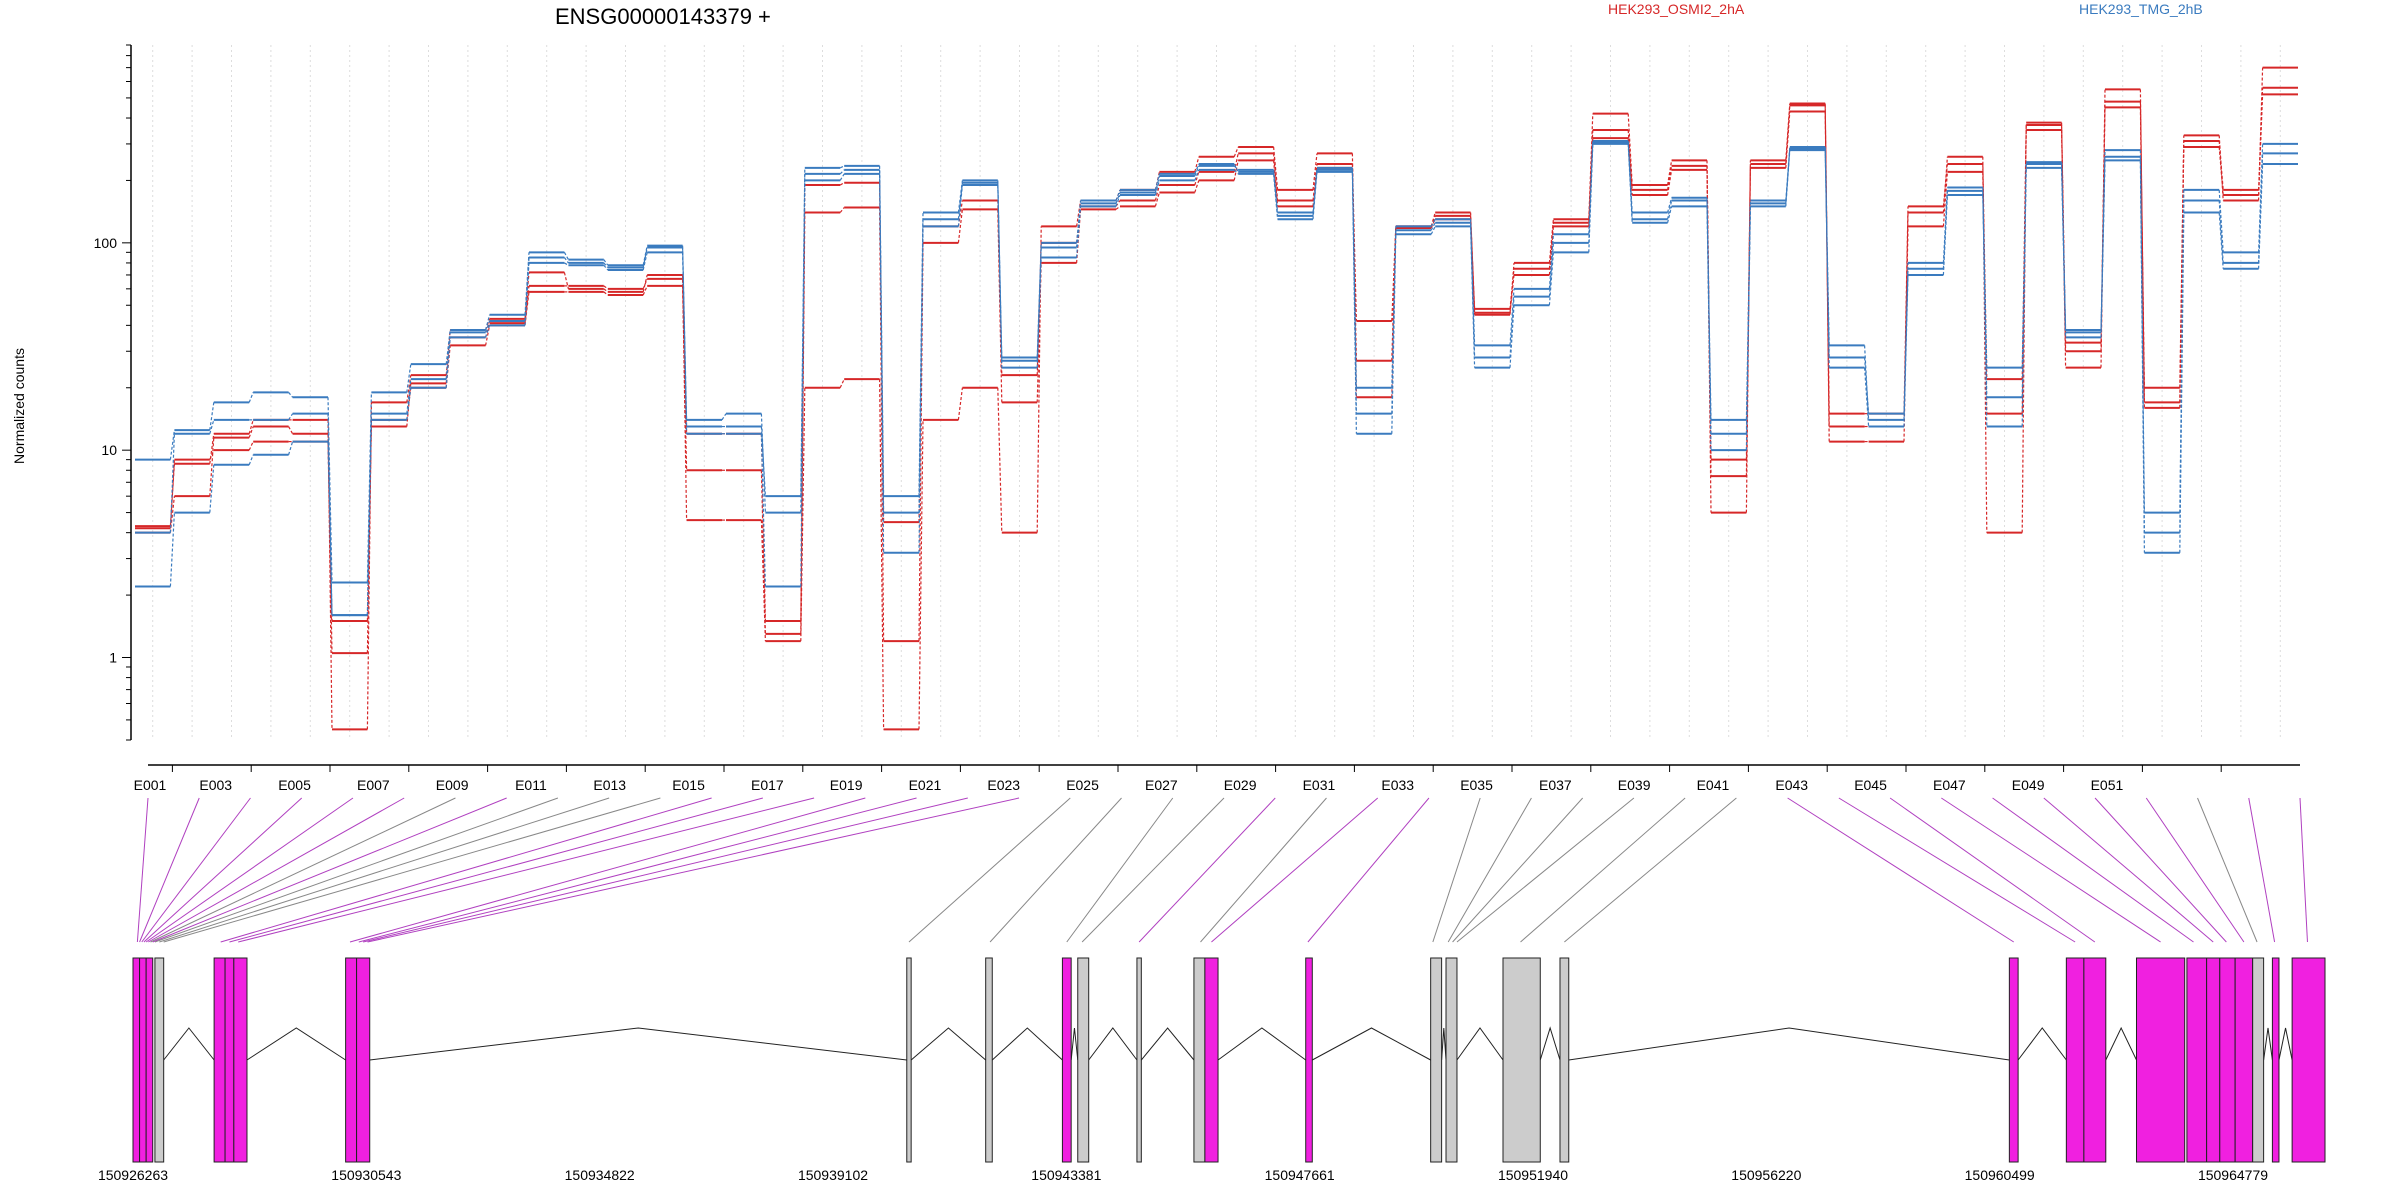  Describe the element at coordinates (294, 785) in the screenshot. I see `exon-label: E005` at that location.